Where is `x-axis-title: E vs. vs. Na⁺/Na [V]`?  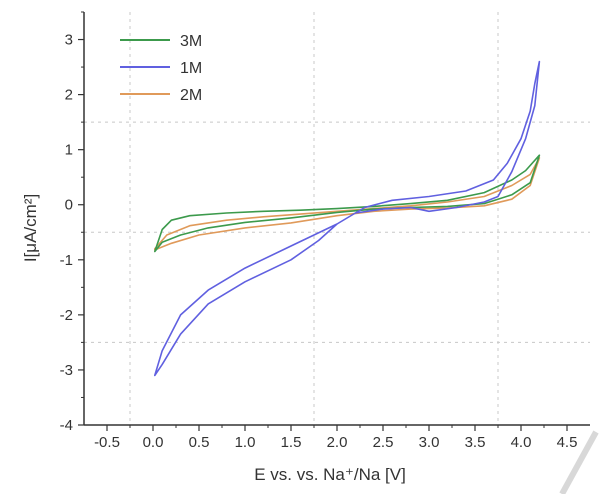
x-axis-title: E vs. vs. Na⁺/Na [V] is located at coordinates (330, 474).